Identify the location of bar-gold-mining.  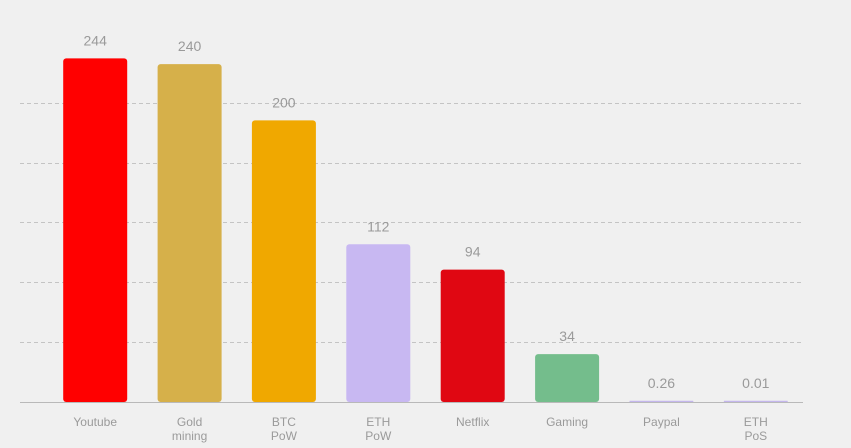
(189, 233).